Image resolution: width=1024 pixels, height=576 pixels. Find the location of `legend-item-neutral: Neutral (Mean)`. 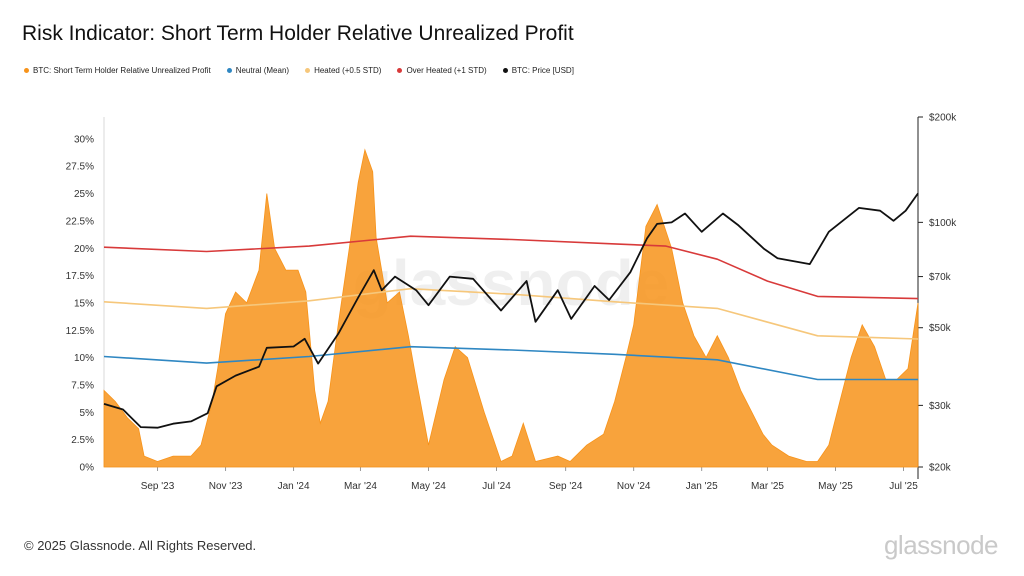

legend-item-neutral: Neutral (Mean) is located at coordinates (258, 70).